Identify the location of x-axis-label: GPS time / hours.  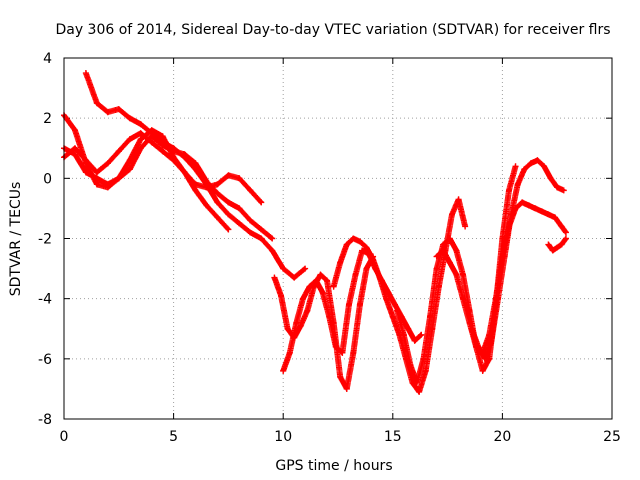
(333, 466).